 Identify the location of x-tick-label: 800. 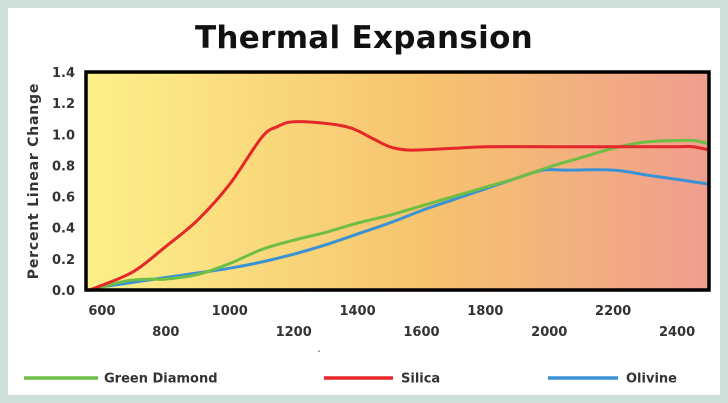
(165, 332).